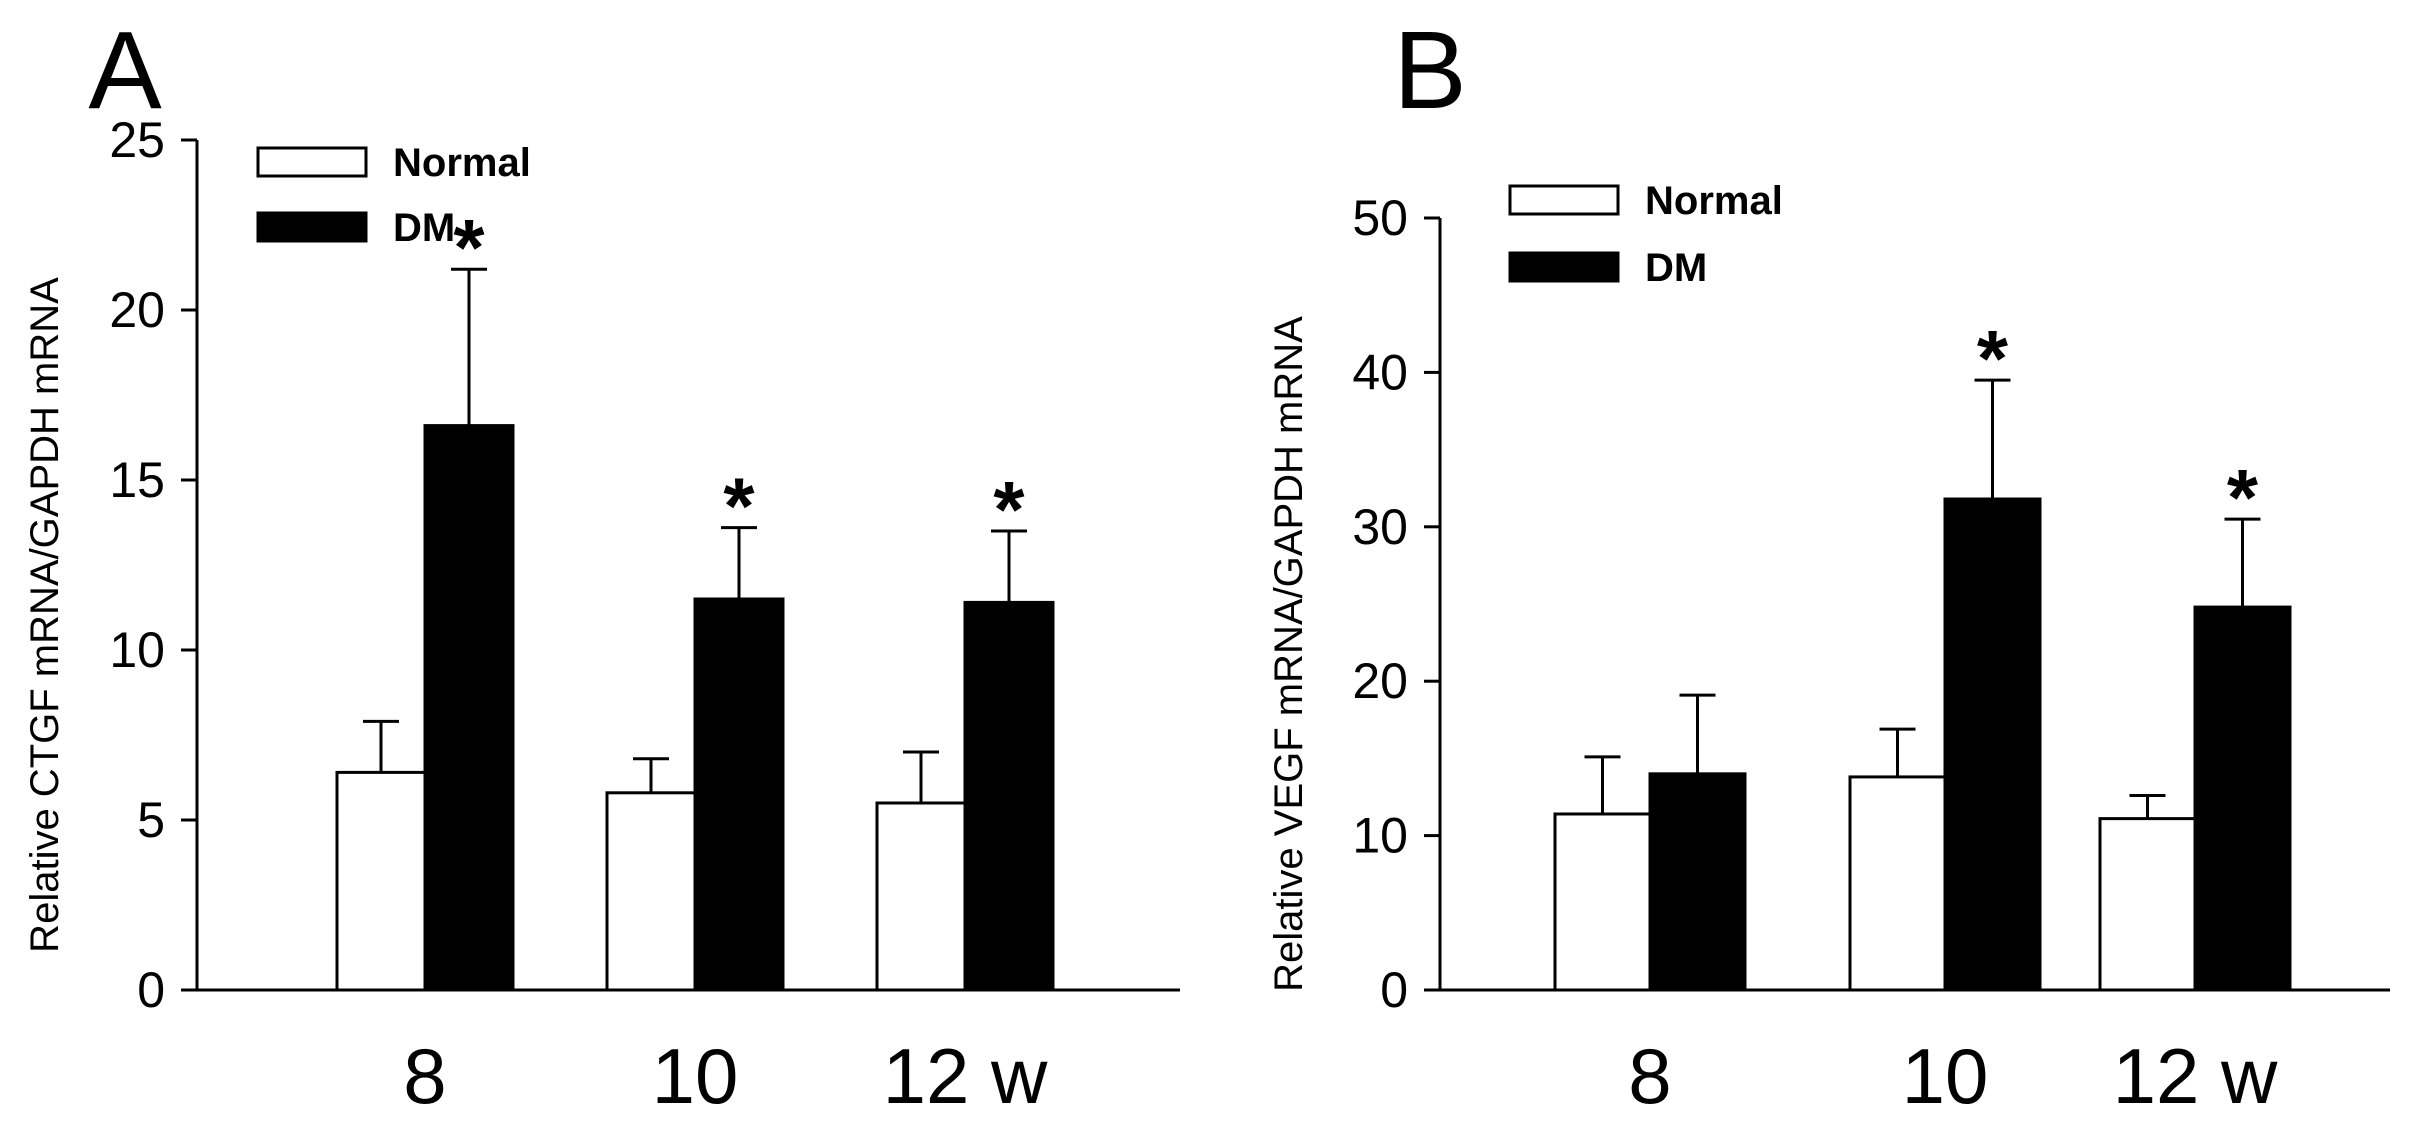  Describe the element at coordinates (1289, 654) in the screenshot. I see `y-axis-label: Relative VEGF mRNA/GAPDH mRNA` at that location.